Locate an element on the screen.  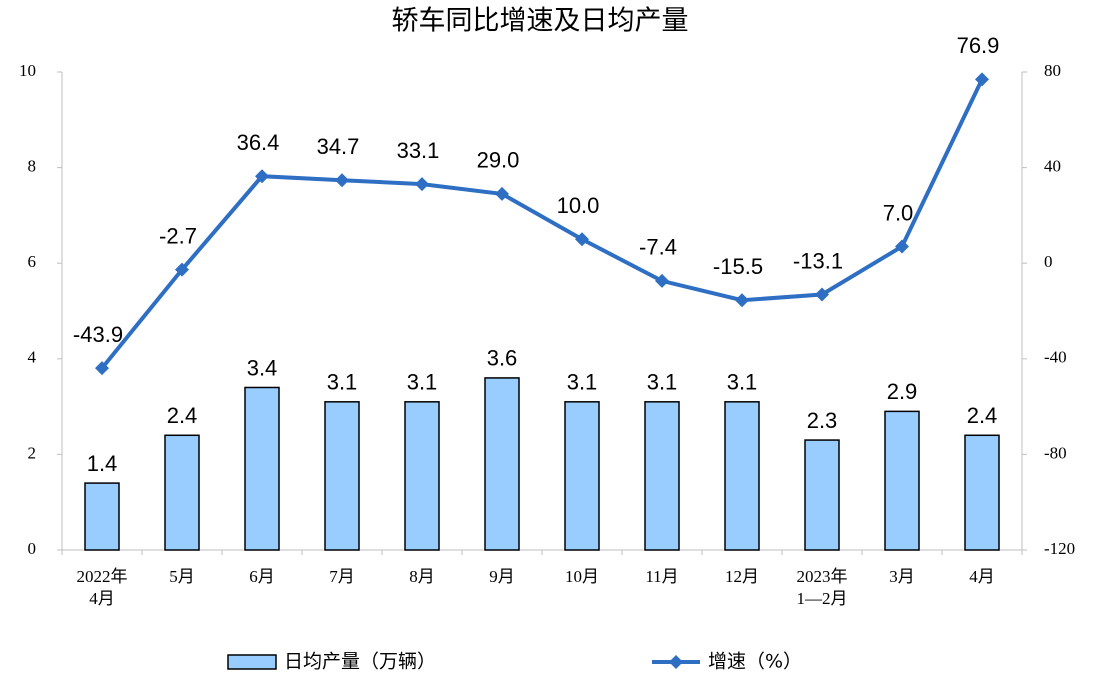
x-tick-label-line: 11月 is located at coordinates (661, 576).